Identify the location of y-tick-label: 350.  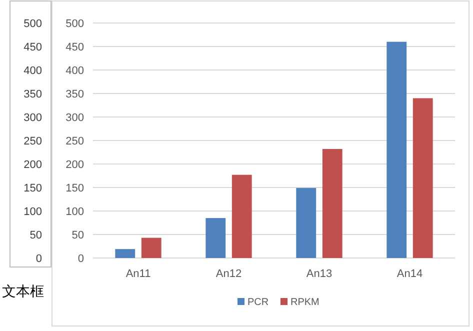
(75, 94).